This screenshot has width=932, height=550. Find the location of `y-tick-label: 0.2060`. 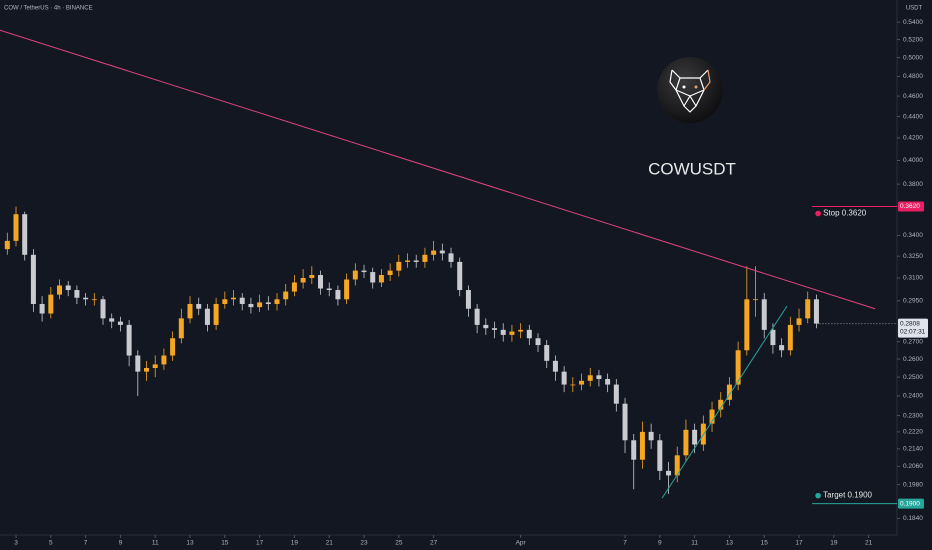

y-tick-label: 0.2060 is located at coordinates (913, 466).